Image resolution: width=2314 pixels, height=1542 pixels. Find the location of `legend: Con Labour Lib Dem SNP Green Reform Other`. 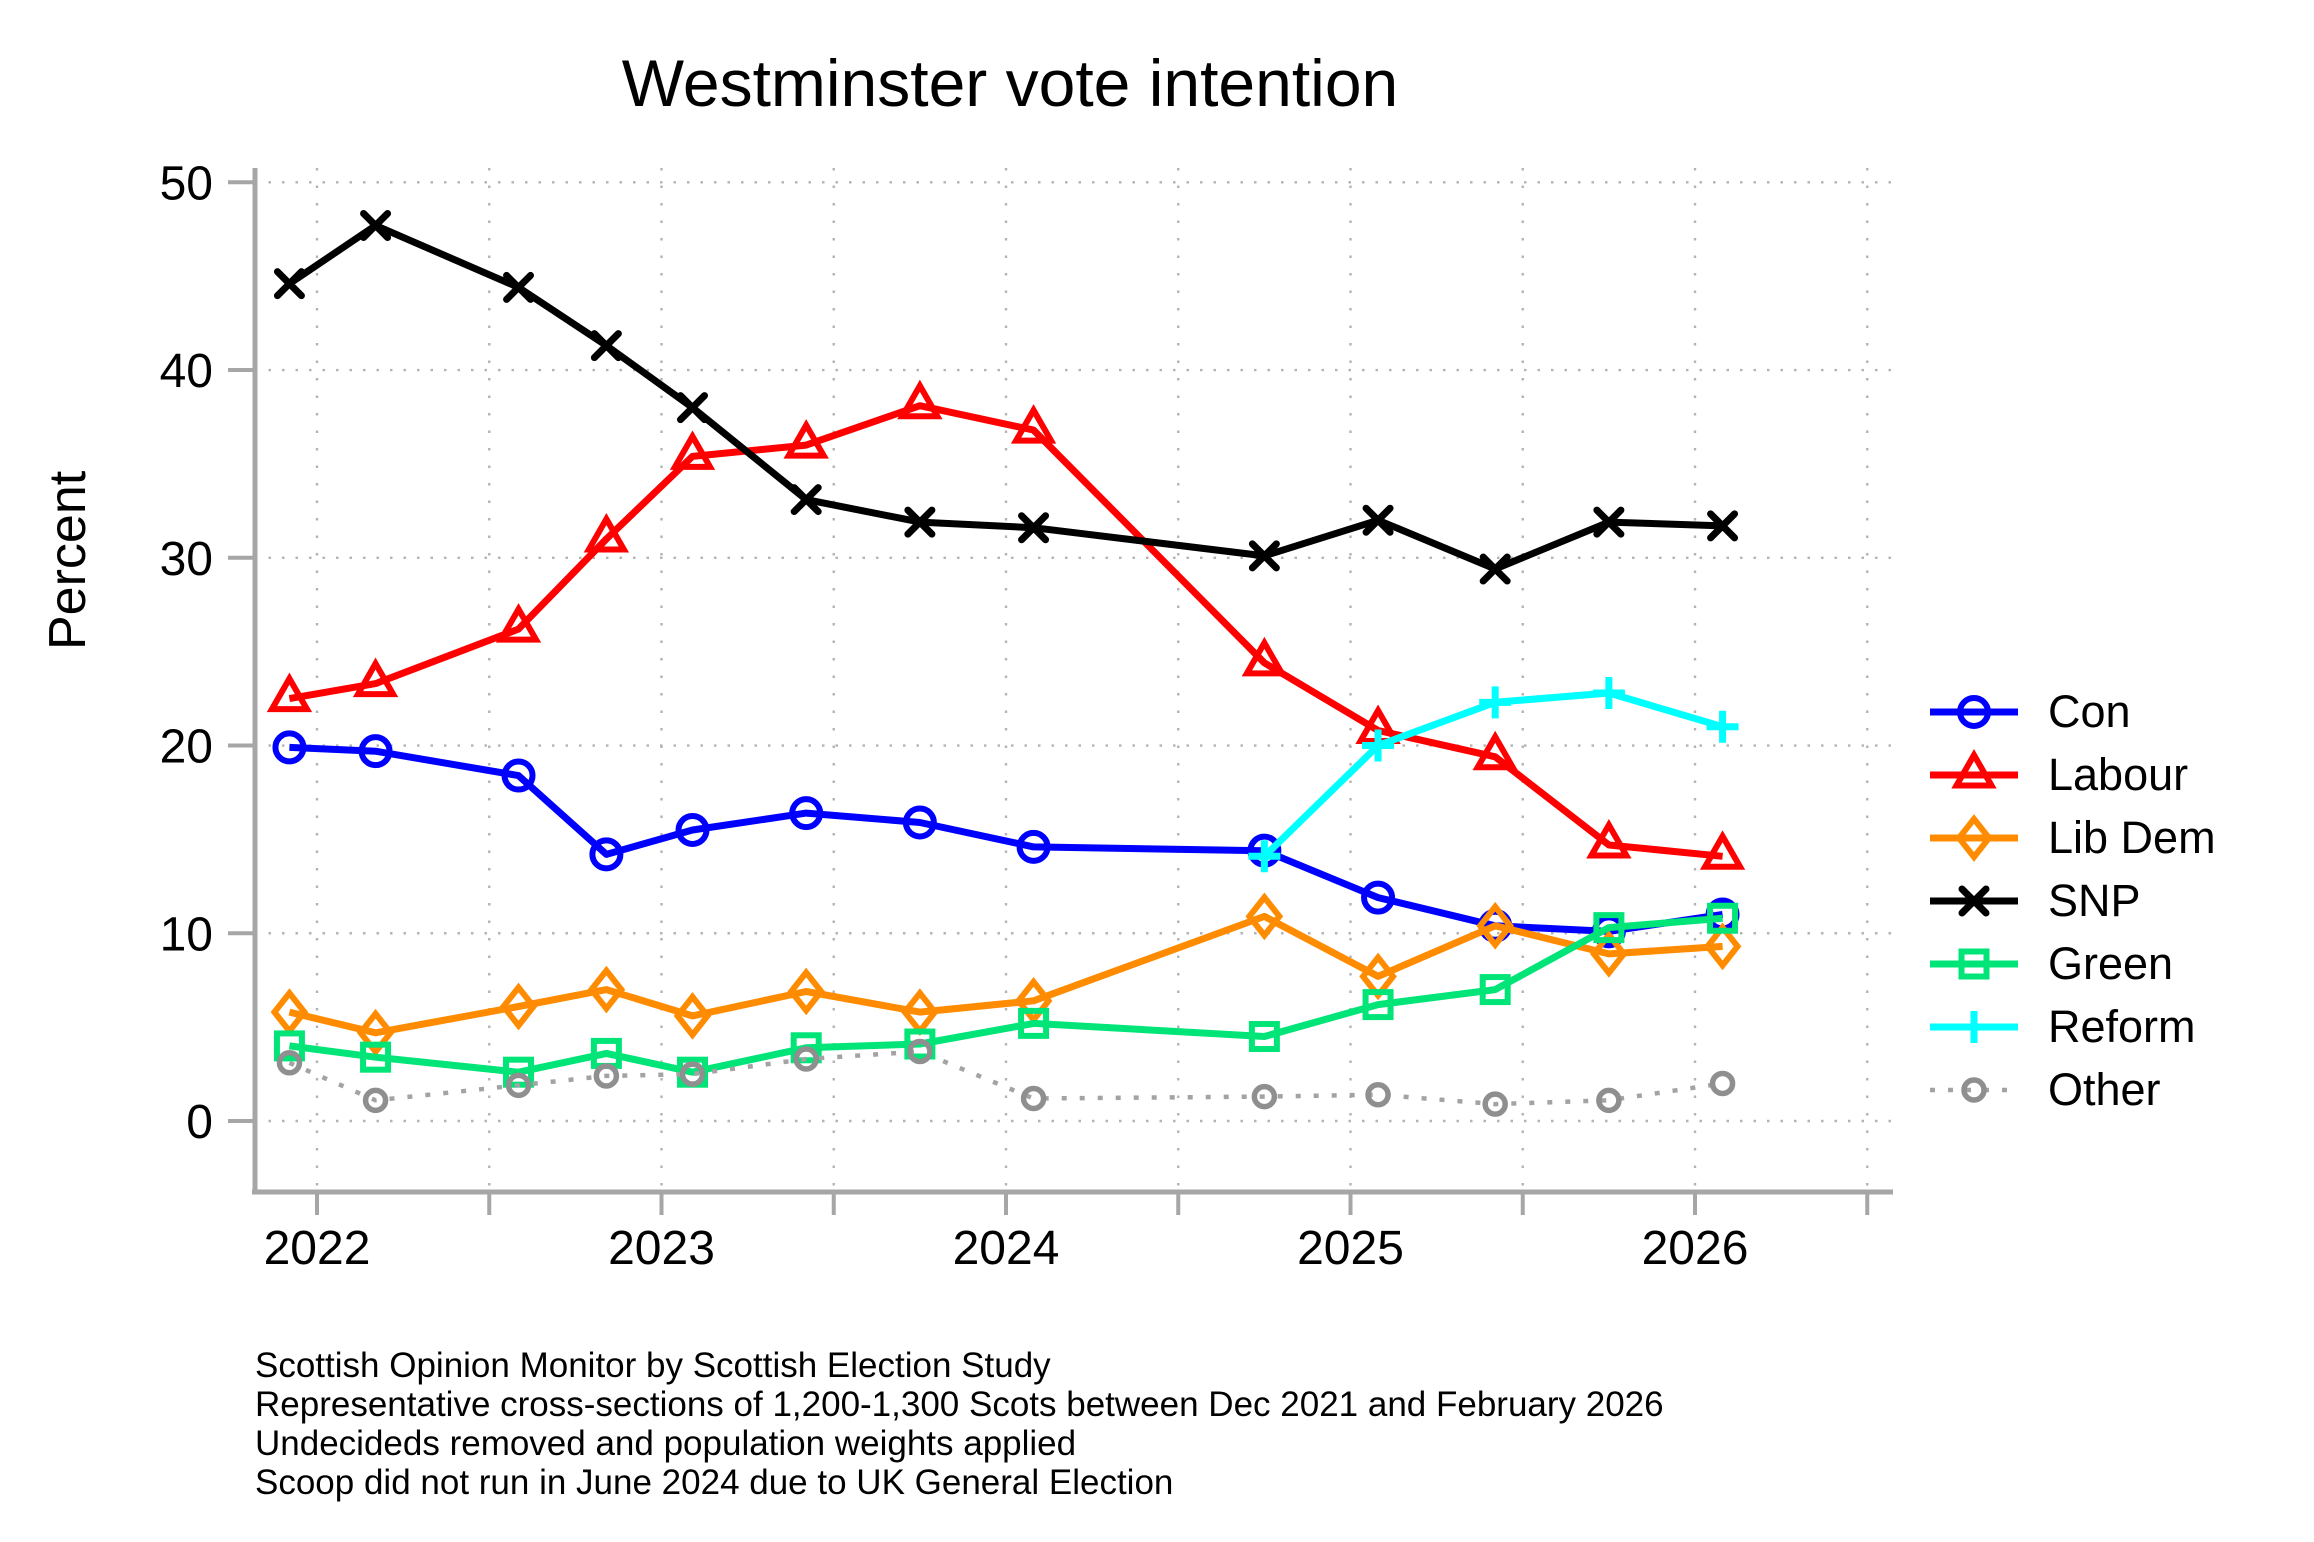

legend: Con Labour Lib Dem SNP Green Reform Other is located at coordinates (2072, 900).